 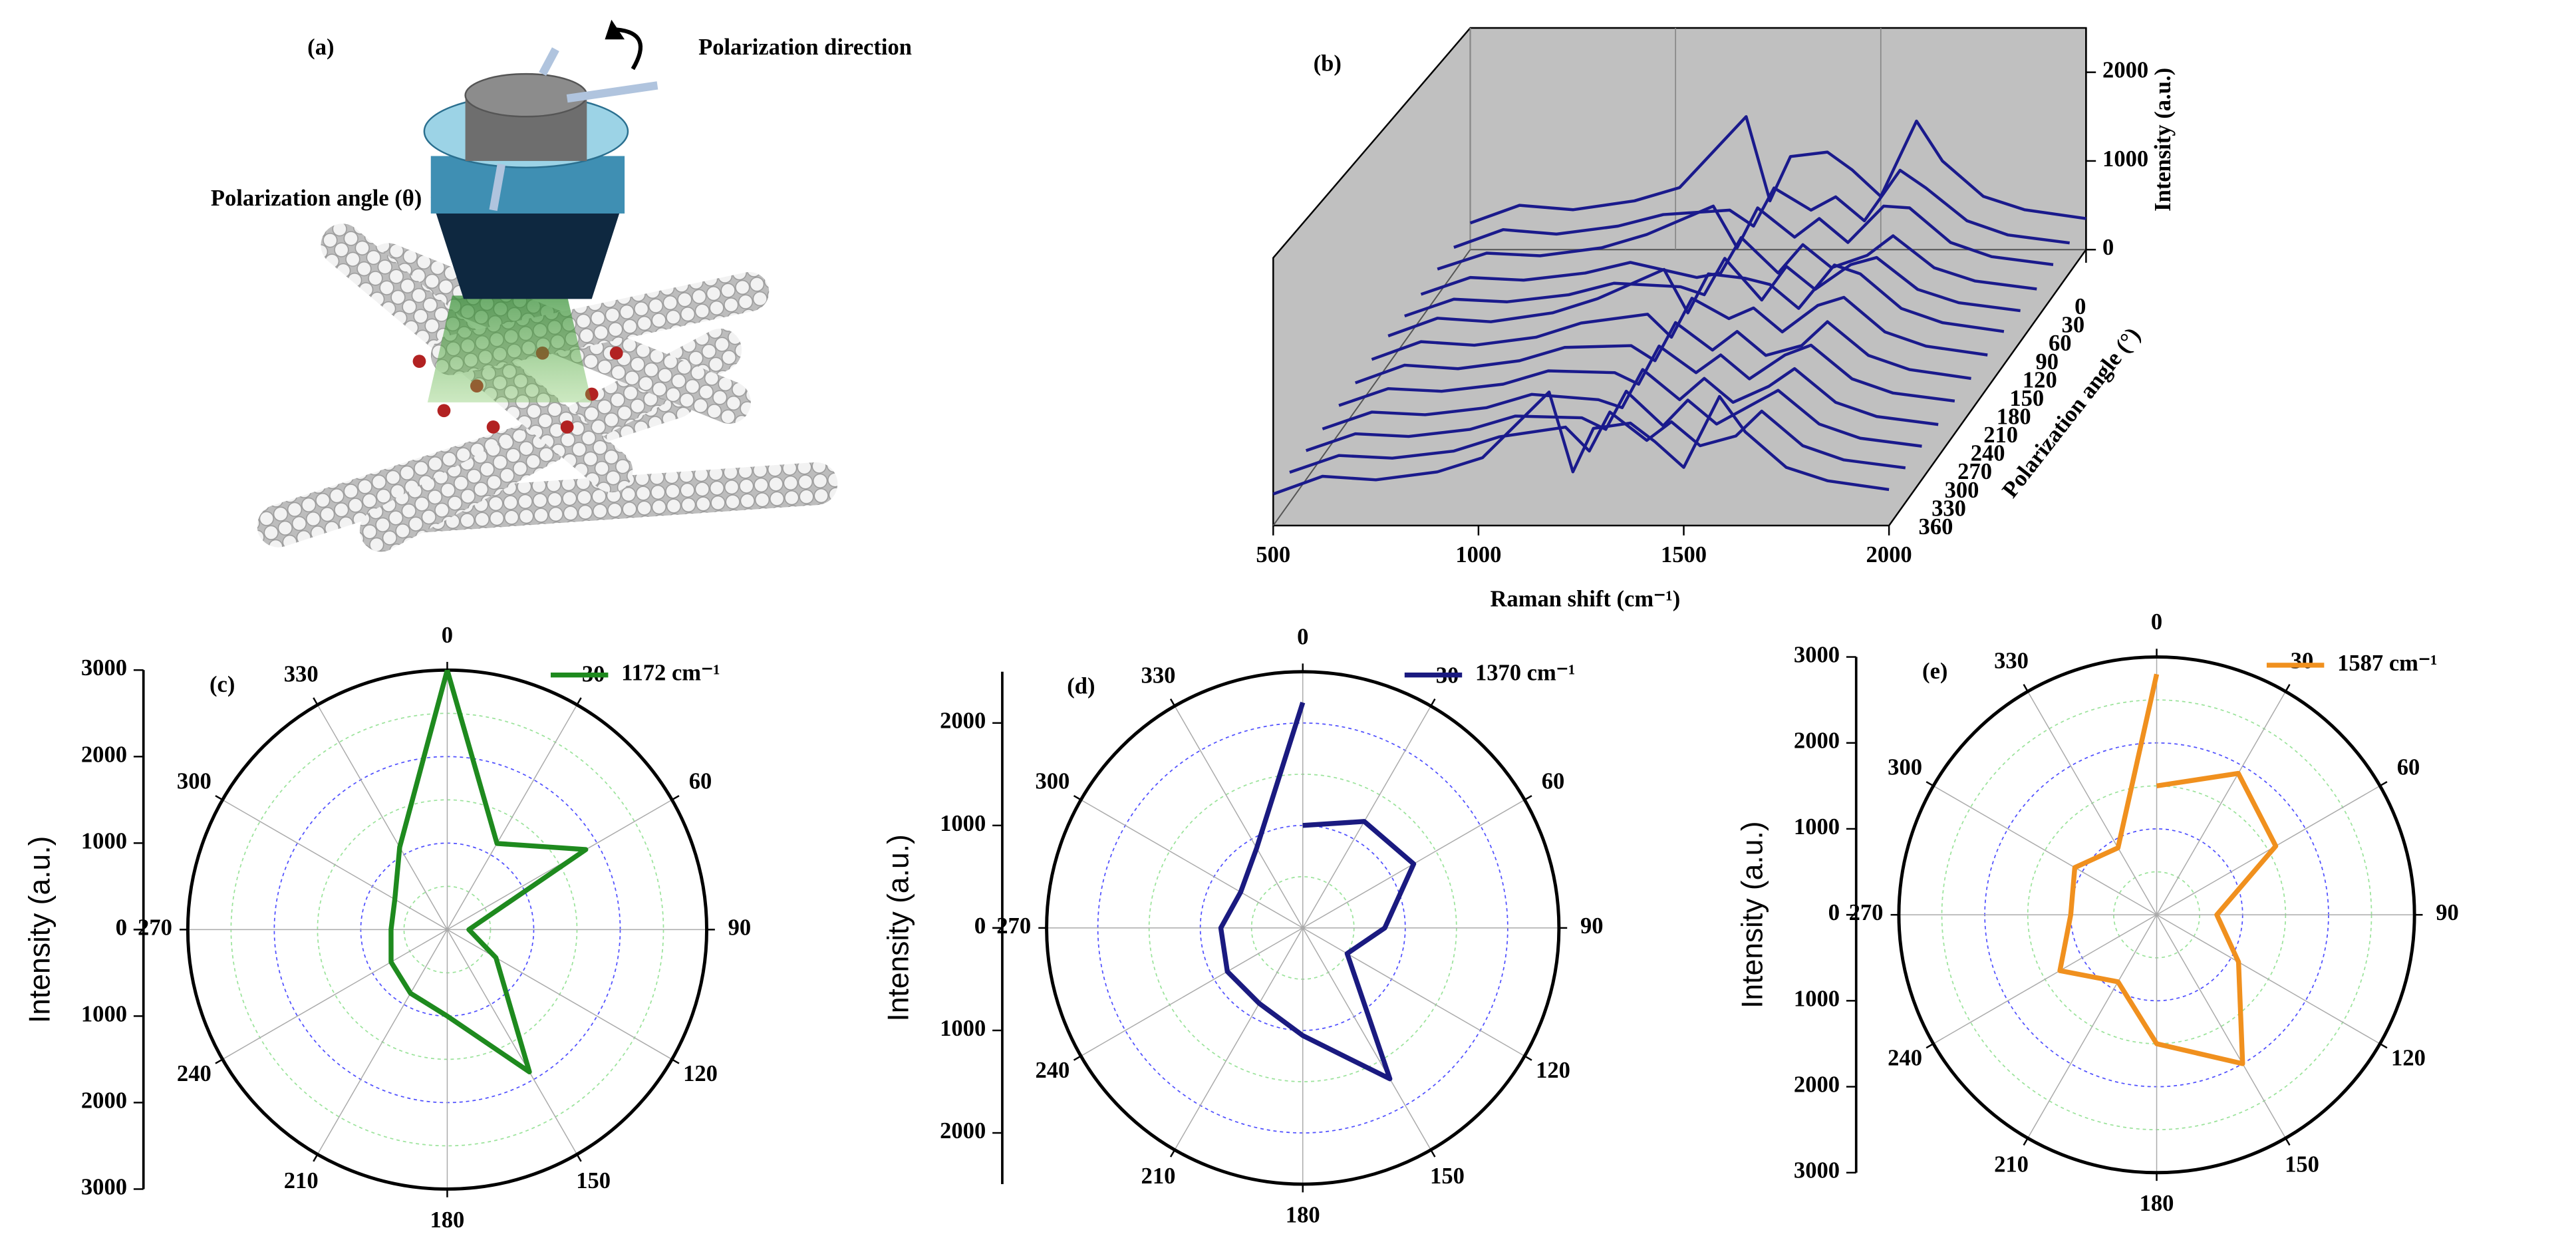 I want to click on panel-label: (a), so click(x=320, y=47).